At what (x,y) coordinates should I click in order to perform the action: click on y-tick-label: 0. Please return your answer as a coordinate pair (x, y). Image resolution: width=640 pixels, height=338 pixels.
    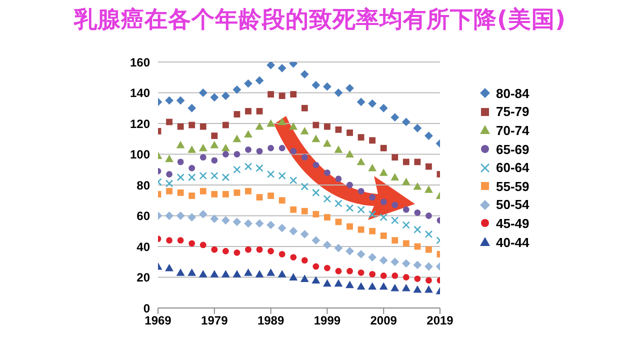
    Looking at the image, I should click on (146, 308).